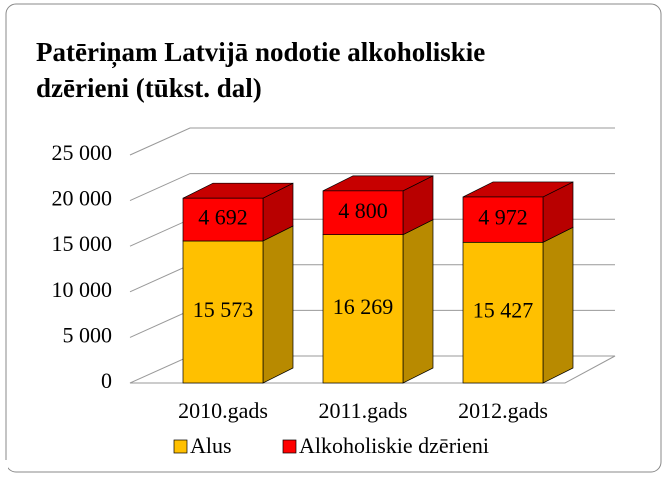 This screenshot has width=668, height=477. What do you see at coordinates (106, 380) in the screenshot?
I see `y-tick-label: 0` at bounding box center [106, 380].